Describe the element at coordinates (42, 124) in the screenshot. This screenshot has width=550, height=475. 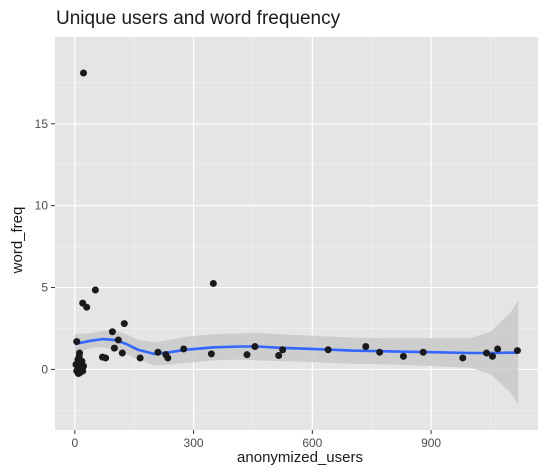
I see `y-tick-label: 15` at that location.